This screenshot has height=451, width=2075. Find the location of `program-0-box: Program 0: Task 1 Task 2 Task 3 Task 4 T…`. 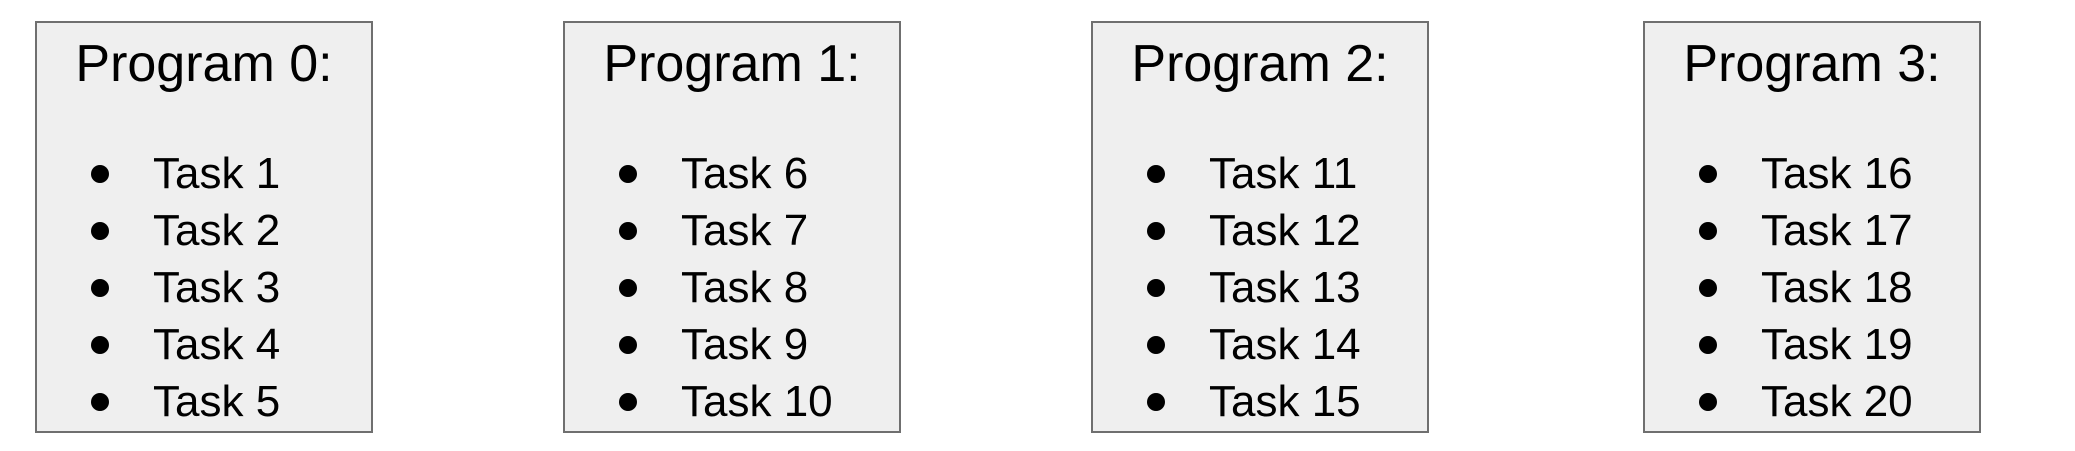

program-0-box: Program 0: Task 1 Task 2 Task 3 Task 4 T… is located at coordinates (204, 227).